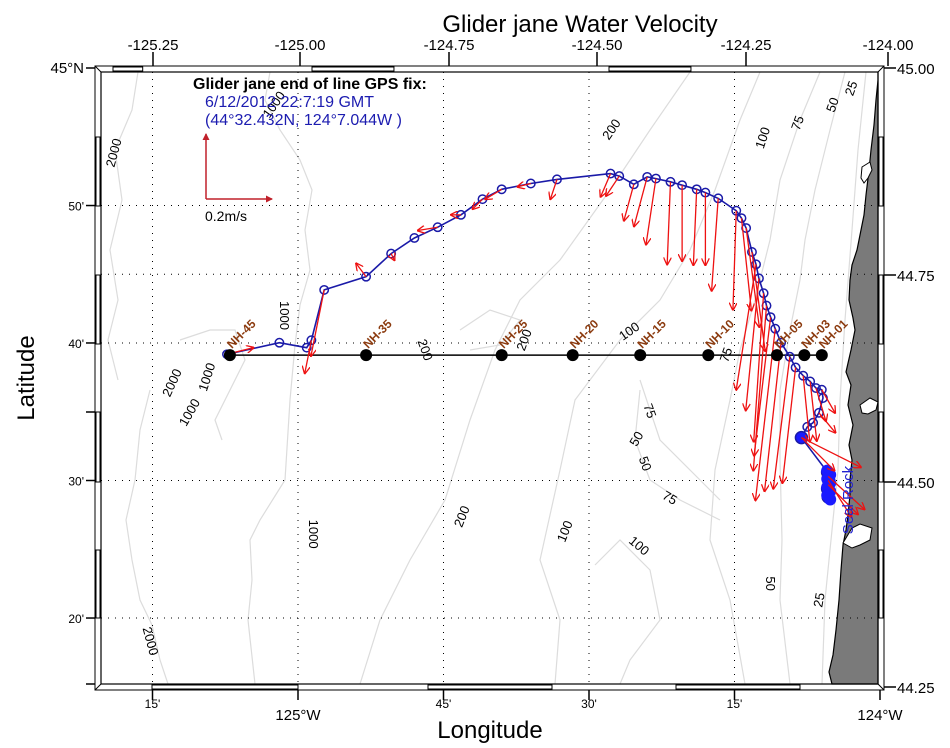  I want to click on contour-50-mid, so click(677, 455).